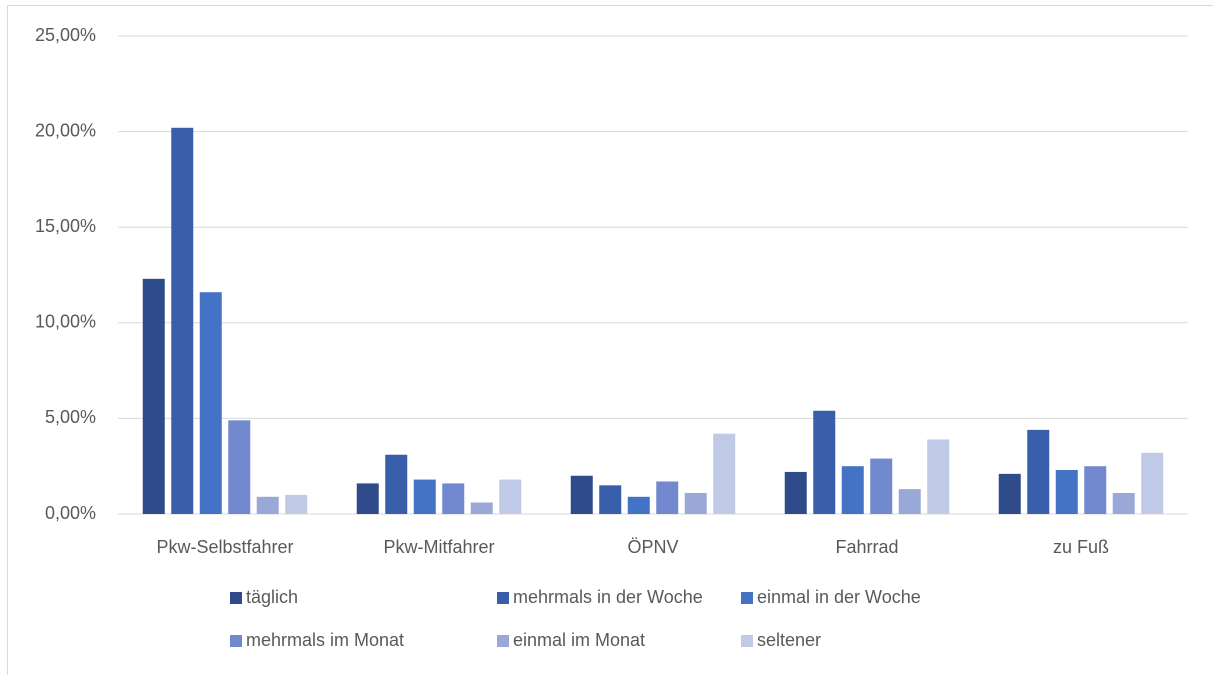  I want to click on y-tick-label: 25,00%, so click(65, 35).